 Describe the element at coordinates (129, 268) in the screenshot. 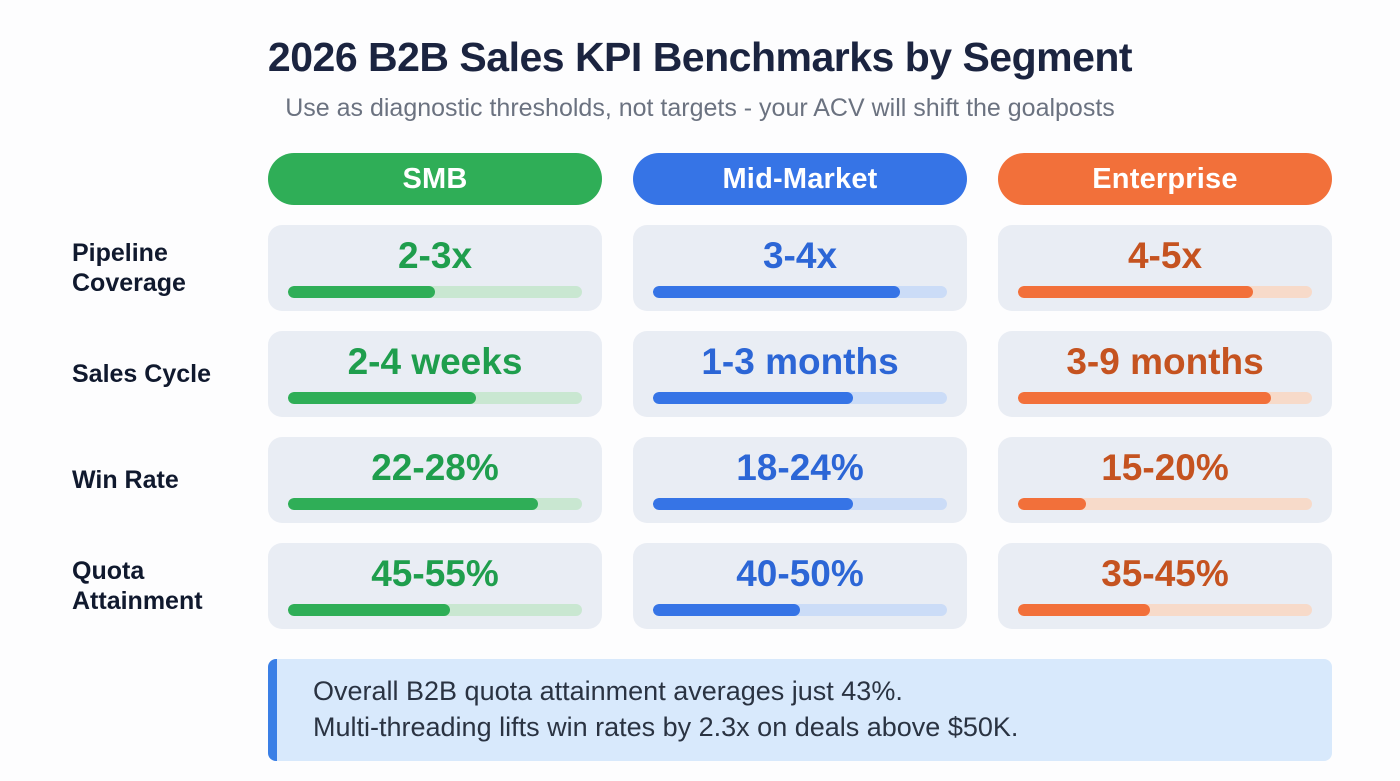

I see `metric-label-pipeline-coverage: Pipeline Coverage` at that location.